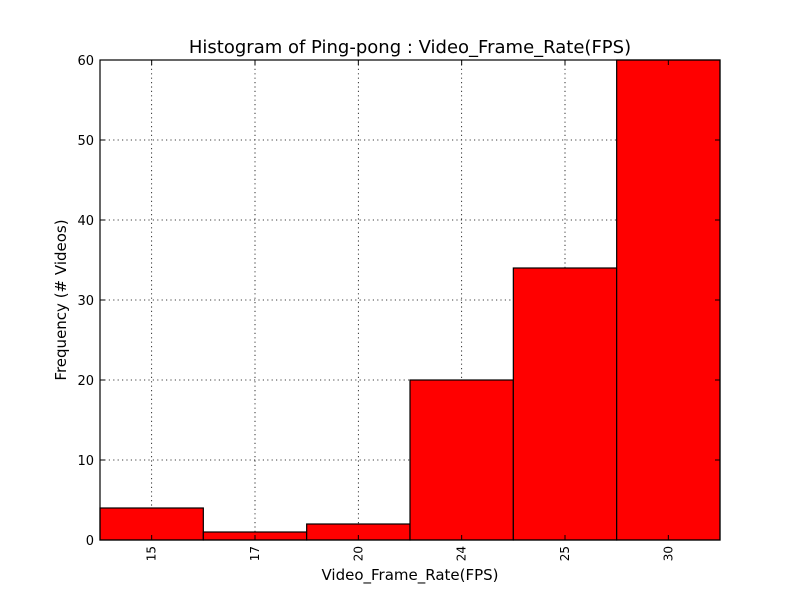 Image resolution: width=800 pixels, height=600 pixels. Describe the element at coordinates (85, 141) in the screenshot. I see `y-tick-label: 50` at that location.